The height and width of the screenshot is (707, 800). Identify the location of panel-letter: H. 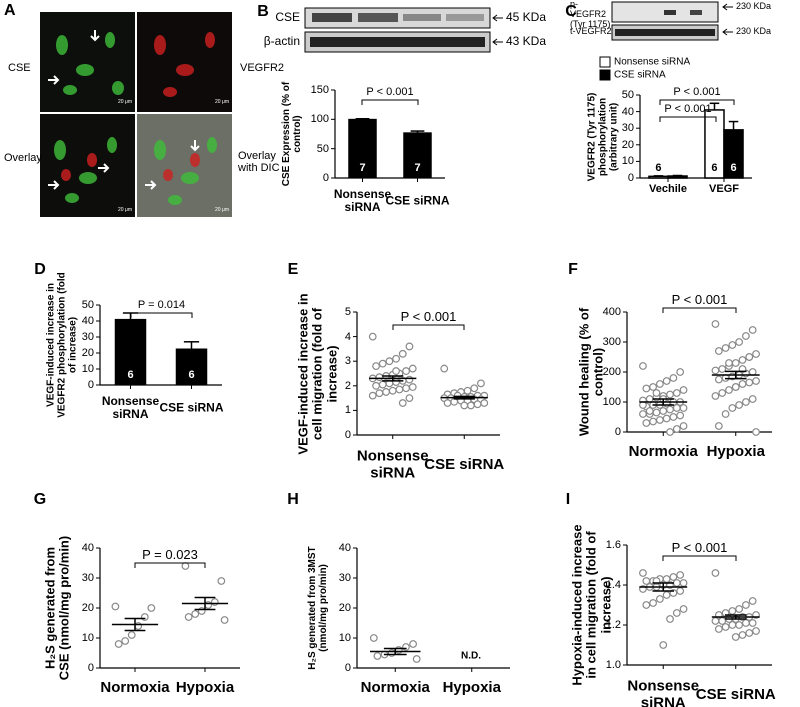
(293, 500).